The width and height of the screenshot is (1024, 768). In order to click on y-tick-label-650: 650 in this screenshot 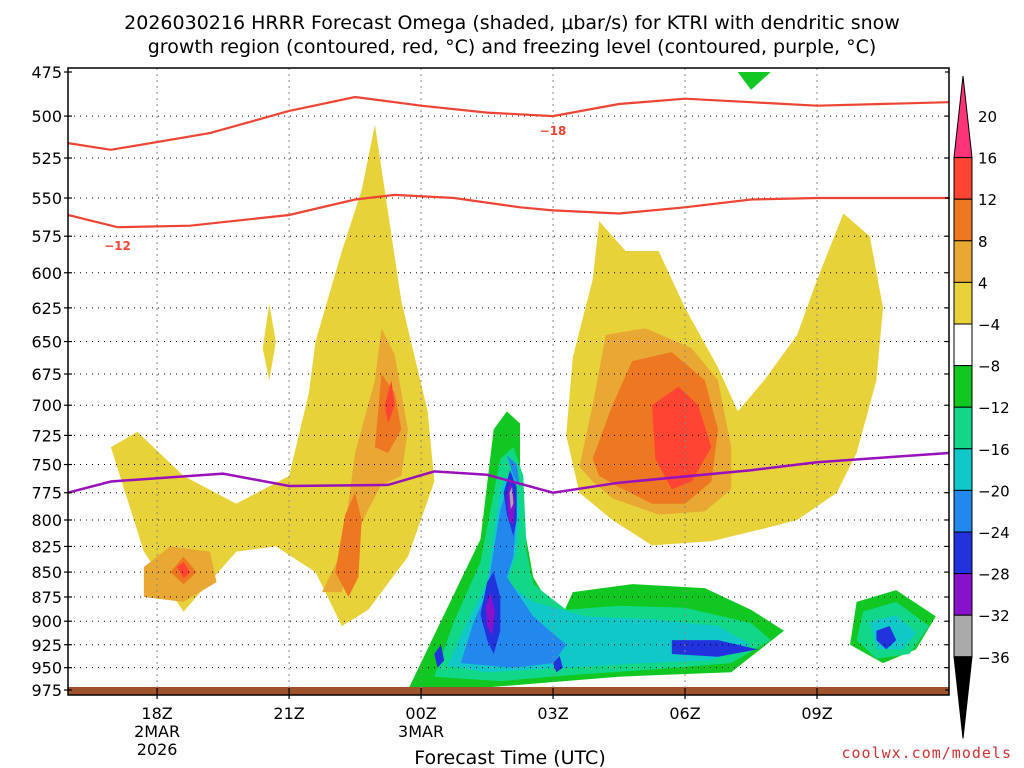, I will do `click(46, 342)`.